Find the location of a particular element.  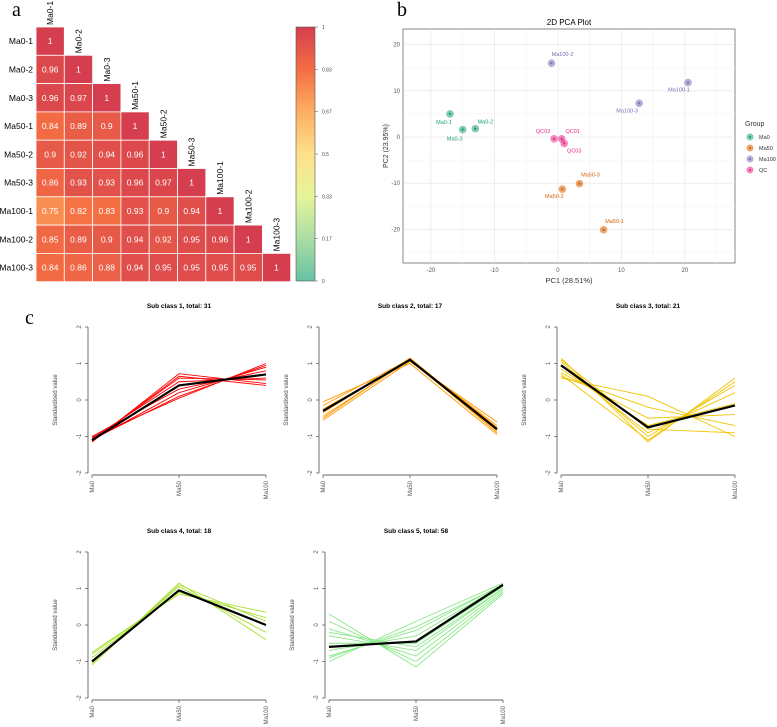

heatmap-cell-value: 0.82 is located at coordinates (78, 211).